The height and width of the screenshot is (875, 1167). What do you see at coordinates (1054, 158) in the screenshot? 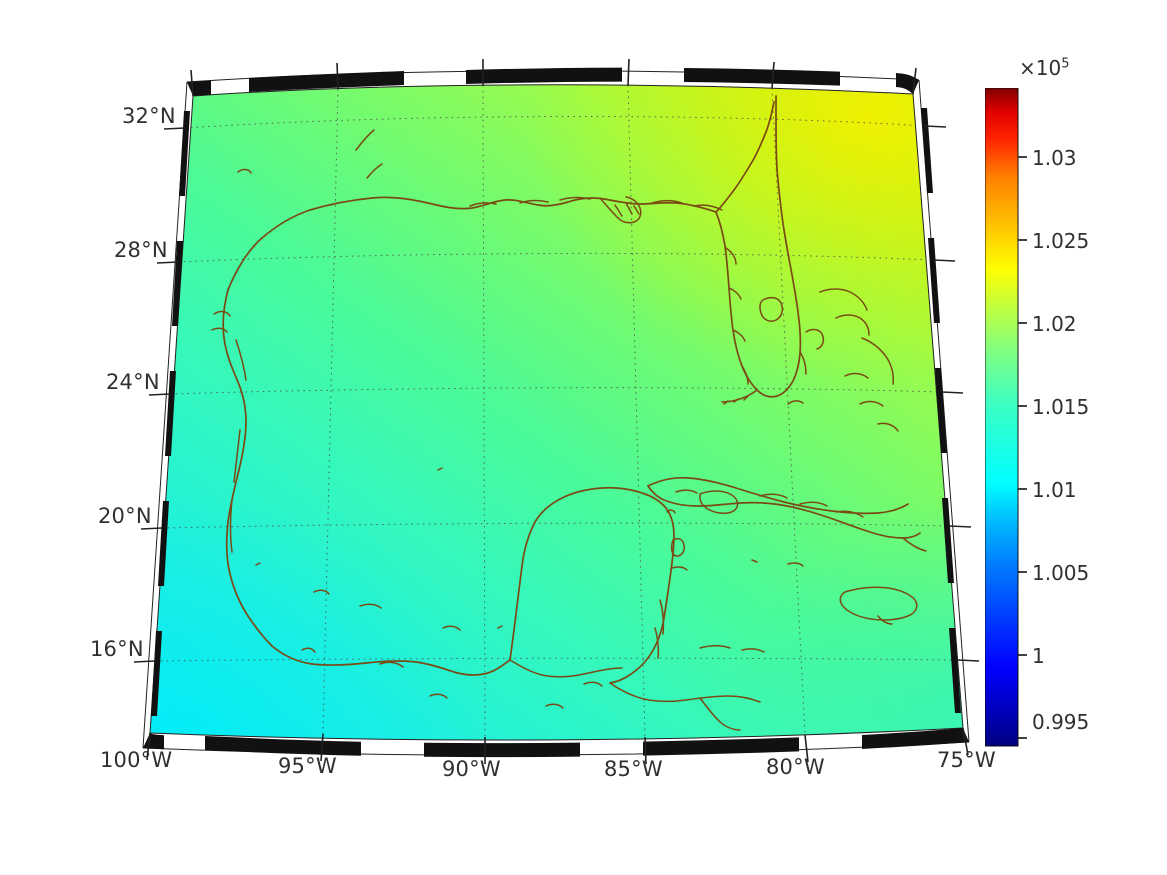
I see `colorbar-tick-label-1030: 1.03` at bounding box center [1054, 158].